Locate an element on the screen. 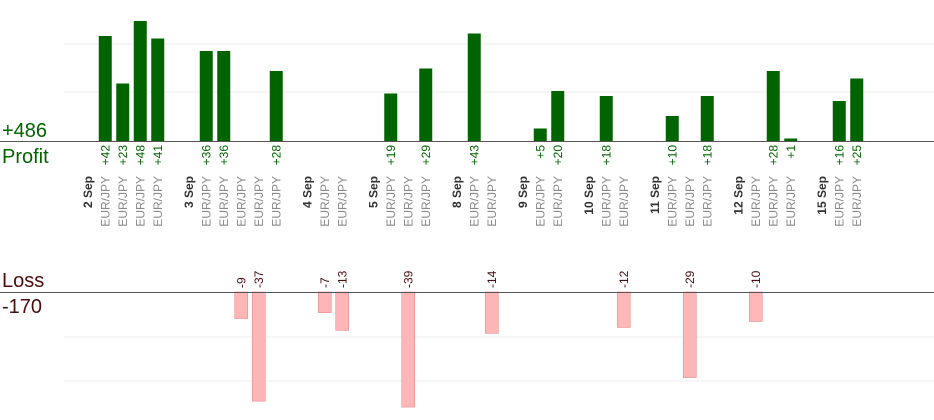 The width and height of the screenshot is (934, 420). date-label: 11 Sep is located at coordinates (655, 195).